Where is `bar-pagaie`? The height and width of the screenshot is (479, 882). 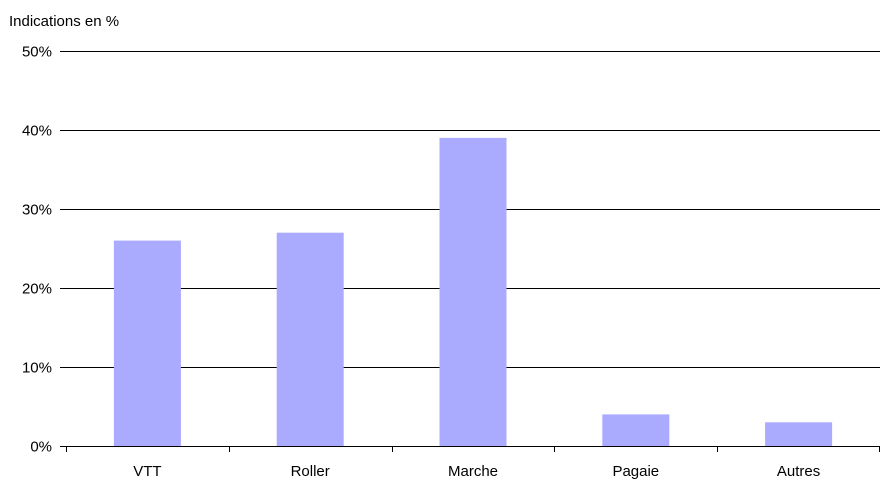
bar-pagaie is located at coordinates (635, 430).